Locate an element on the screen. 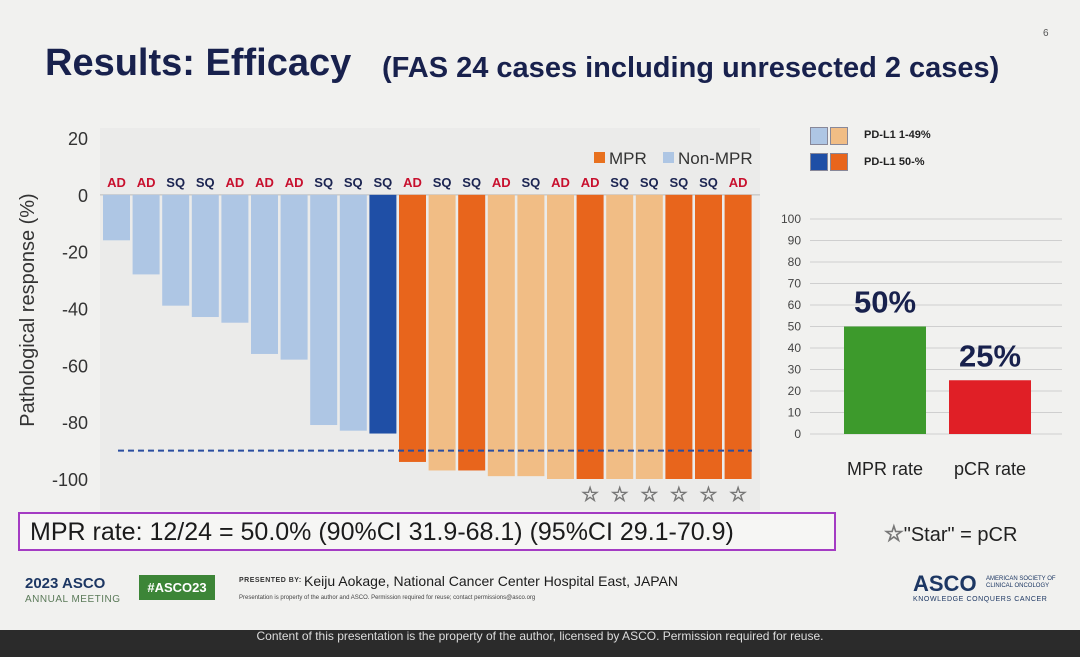  y-tick-label: -40 is located at coordinates (75, 310).